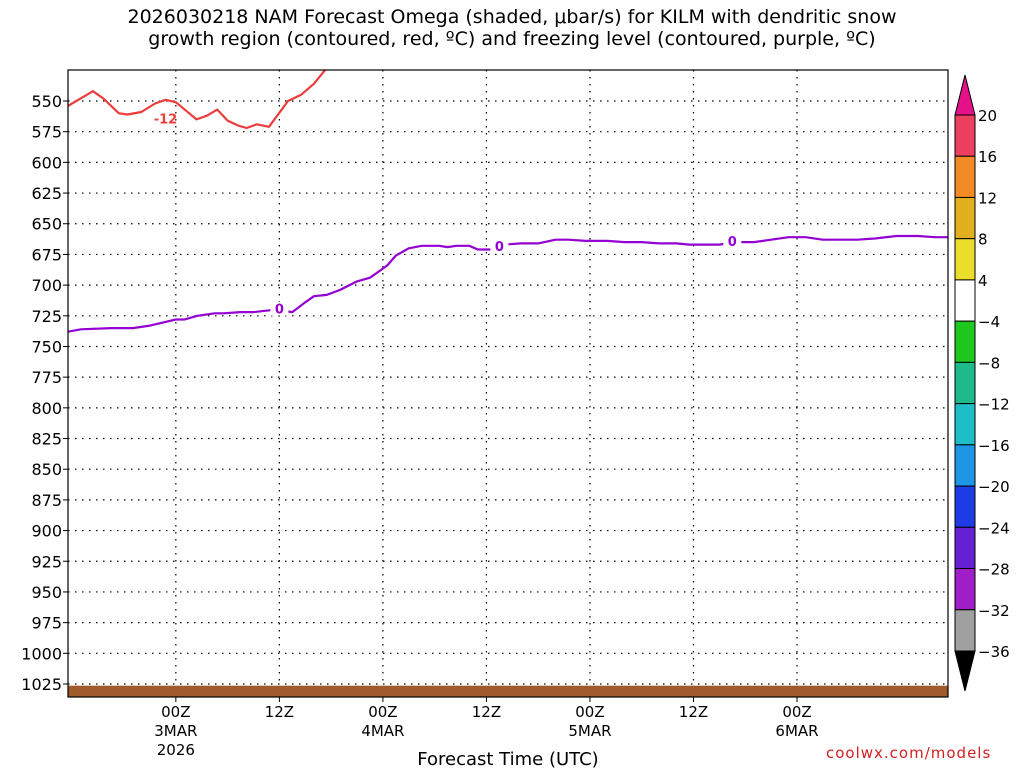 Image resolution: width=1024 pixels, height=768 pixels. What do you see at coordinates (508, 691) in the screenshot?
I see `surface-terrain-band` at bounding box center [508, 691].